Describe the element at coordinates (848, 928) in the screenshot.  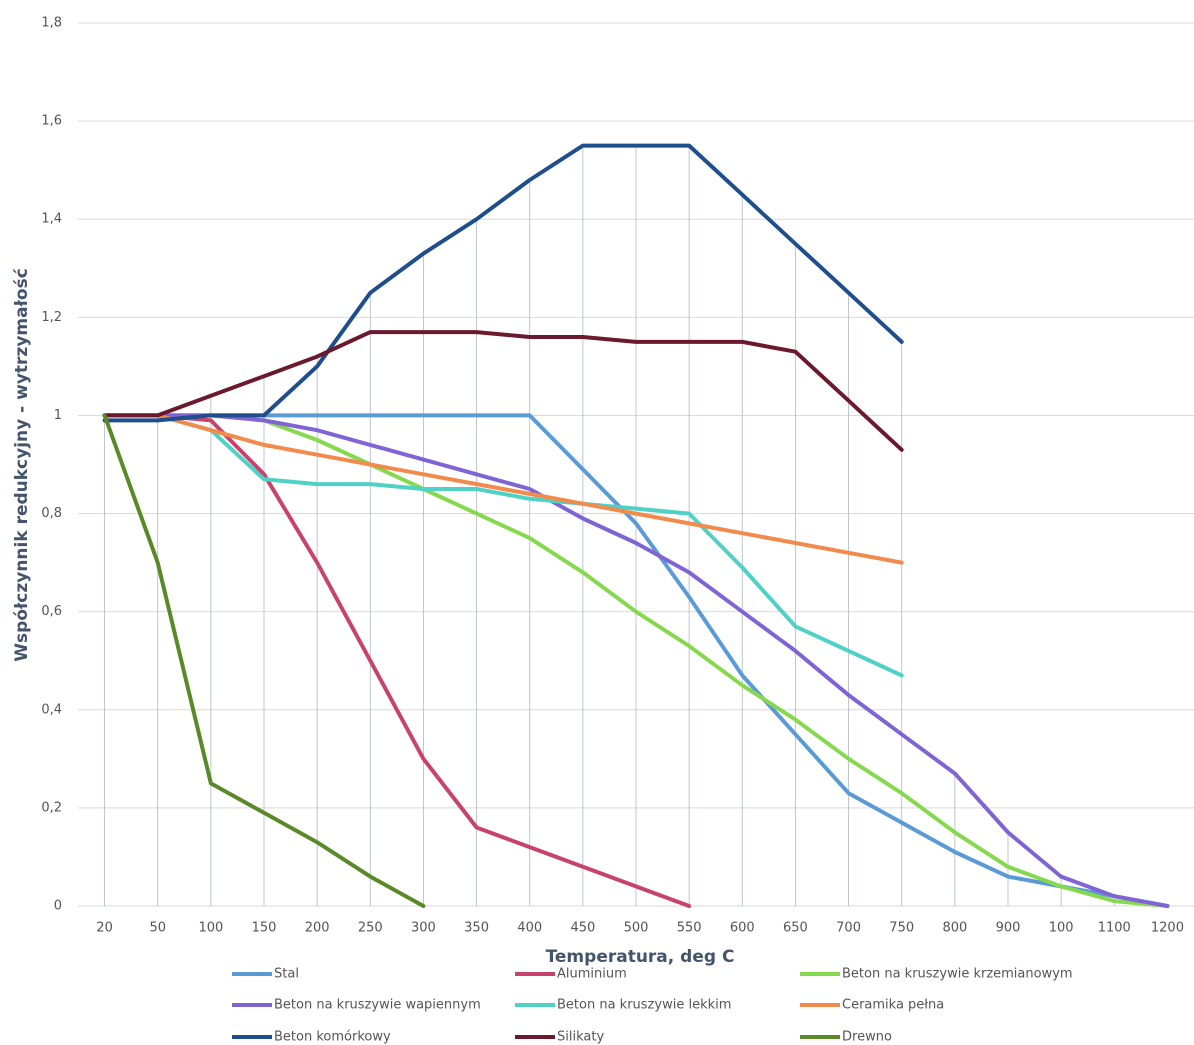
I see `x-tick-label: 700` at that location.